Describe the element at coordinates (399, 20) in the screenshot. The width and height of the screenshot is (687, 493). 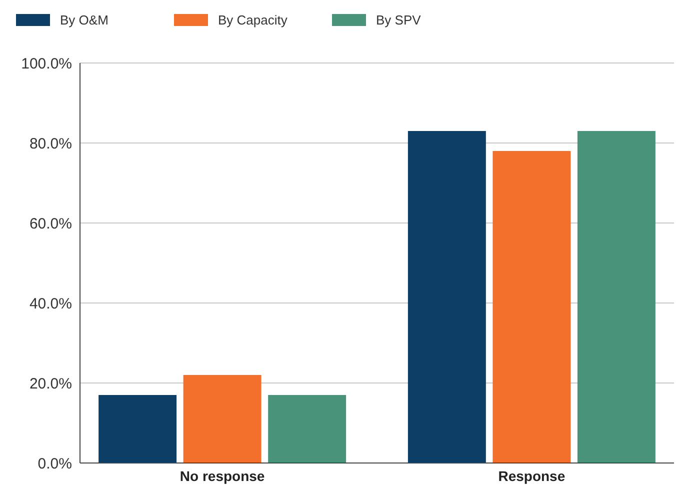
I see `legend-label: By SPV` at that location.